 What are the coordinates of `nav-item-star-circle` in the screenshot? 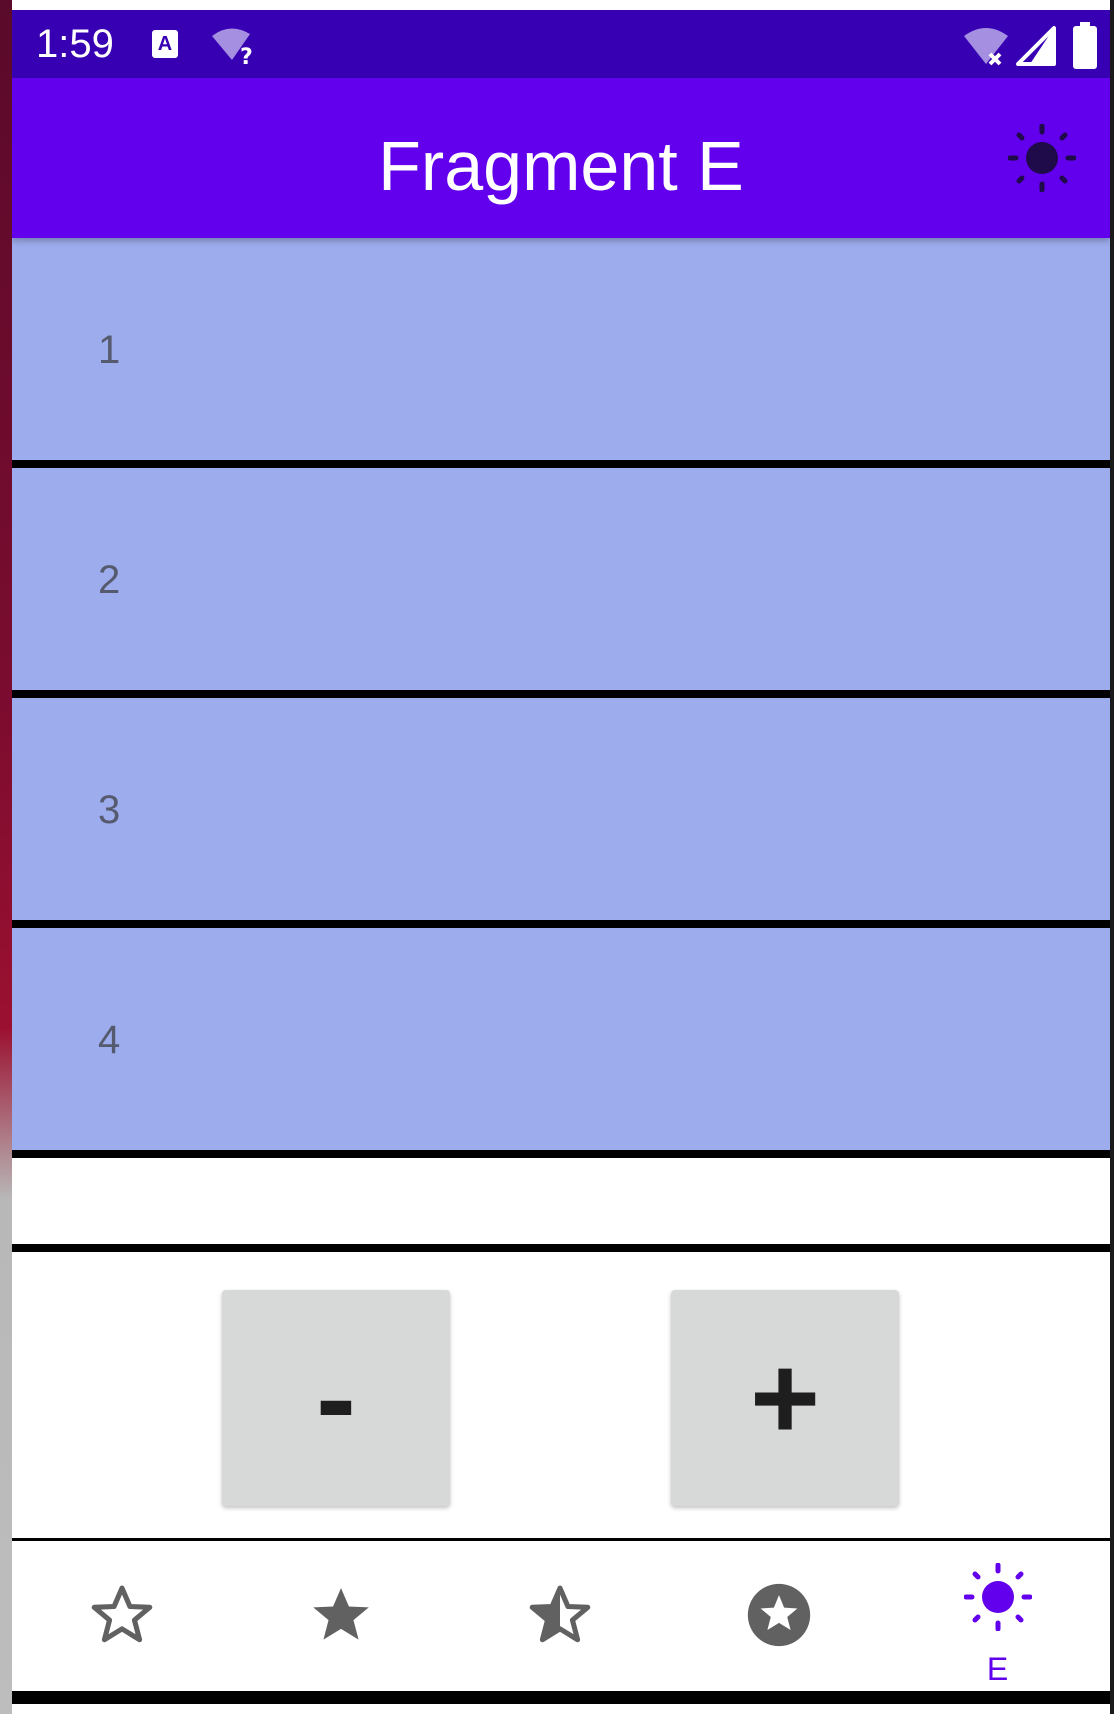 It's located at (778, 1616).